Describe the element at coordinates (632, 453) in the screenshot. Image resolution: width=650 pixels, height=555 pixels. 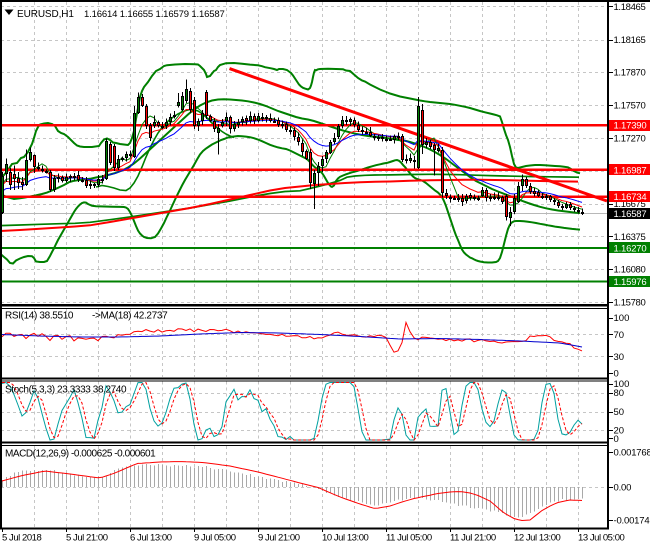
I see `svg-text: 0.001768` at that location.